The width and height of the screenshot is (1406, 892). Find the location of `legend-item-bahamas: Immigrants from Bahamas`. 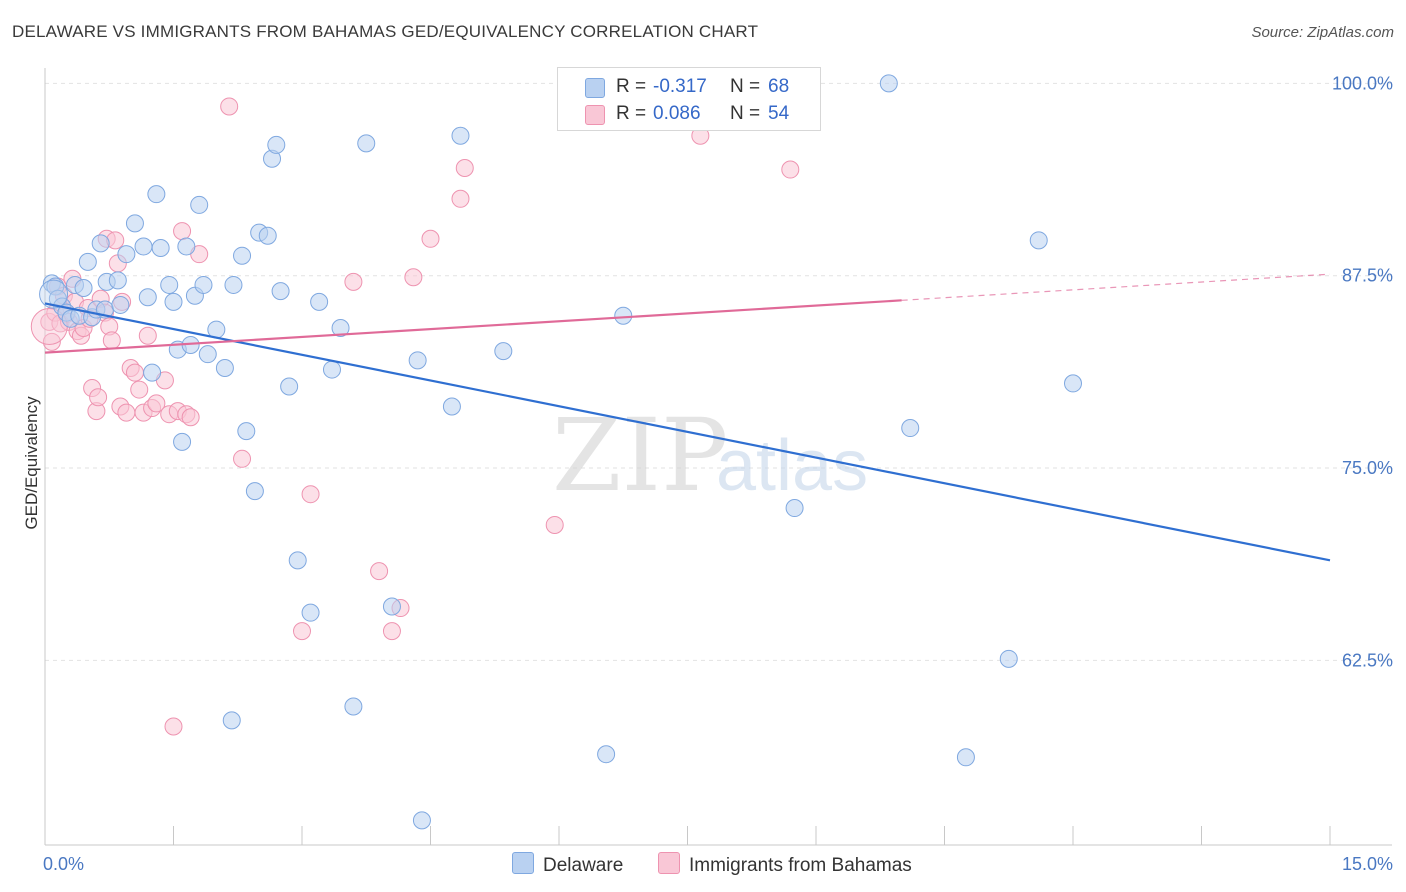

legend-item-bahamas: Immigrants from Bahamas is located at coordinates (785, 864).